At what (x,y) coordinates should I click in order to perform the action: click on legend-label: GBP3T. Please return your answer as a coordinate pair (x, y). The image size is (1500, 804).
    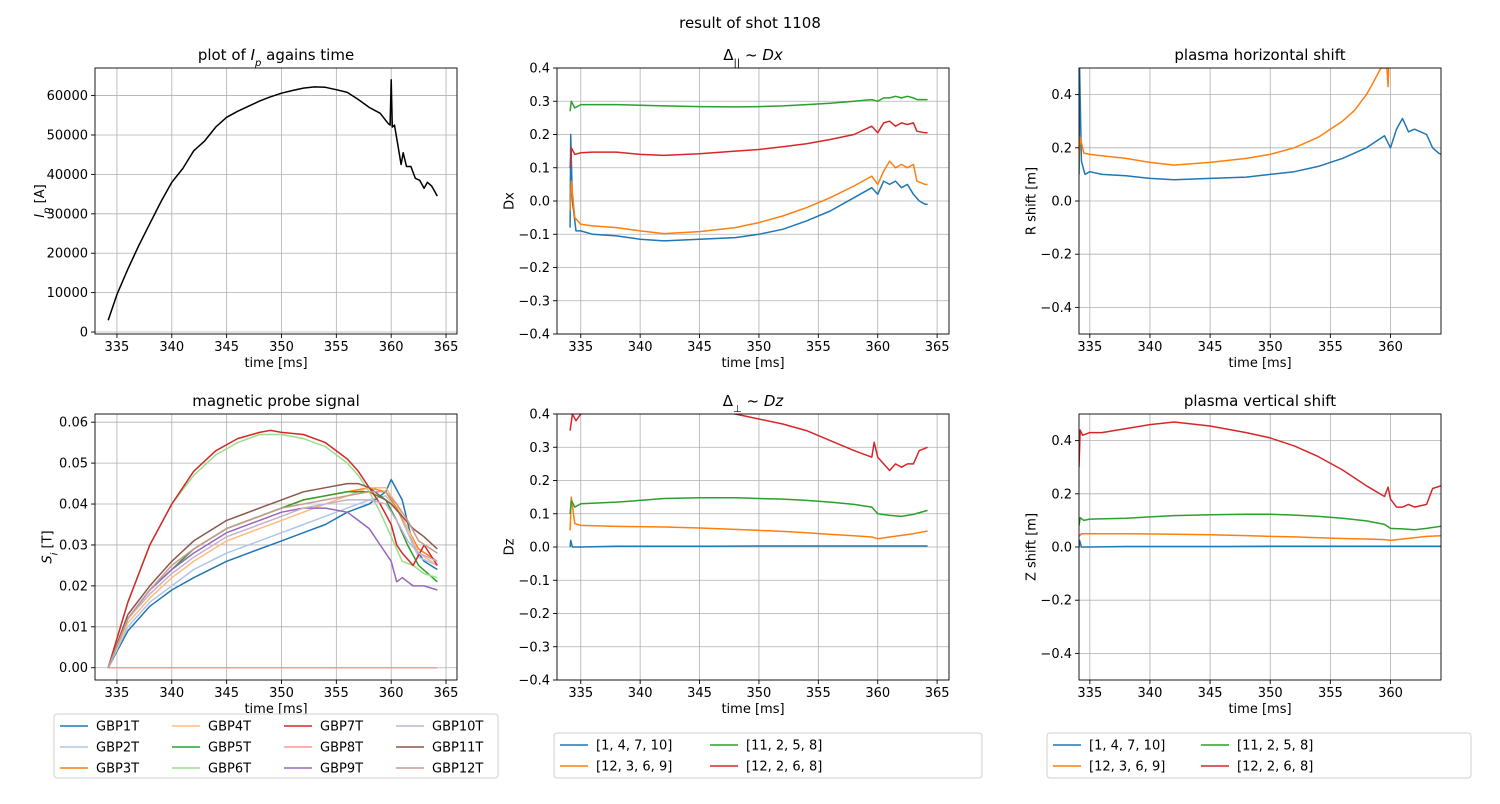
    Looking at the image, I should click on (117, 769).